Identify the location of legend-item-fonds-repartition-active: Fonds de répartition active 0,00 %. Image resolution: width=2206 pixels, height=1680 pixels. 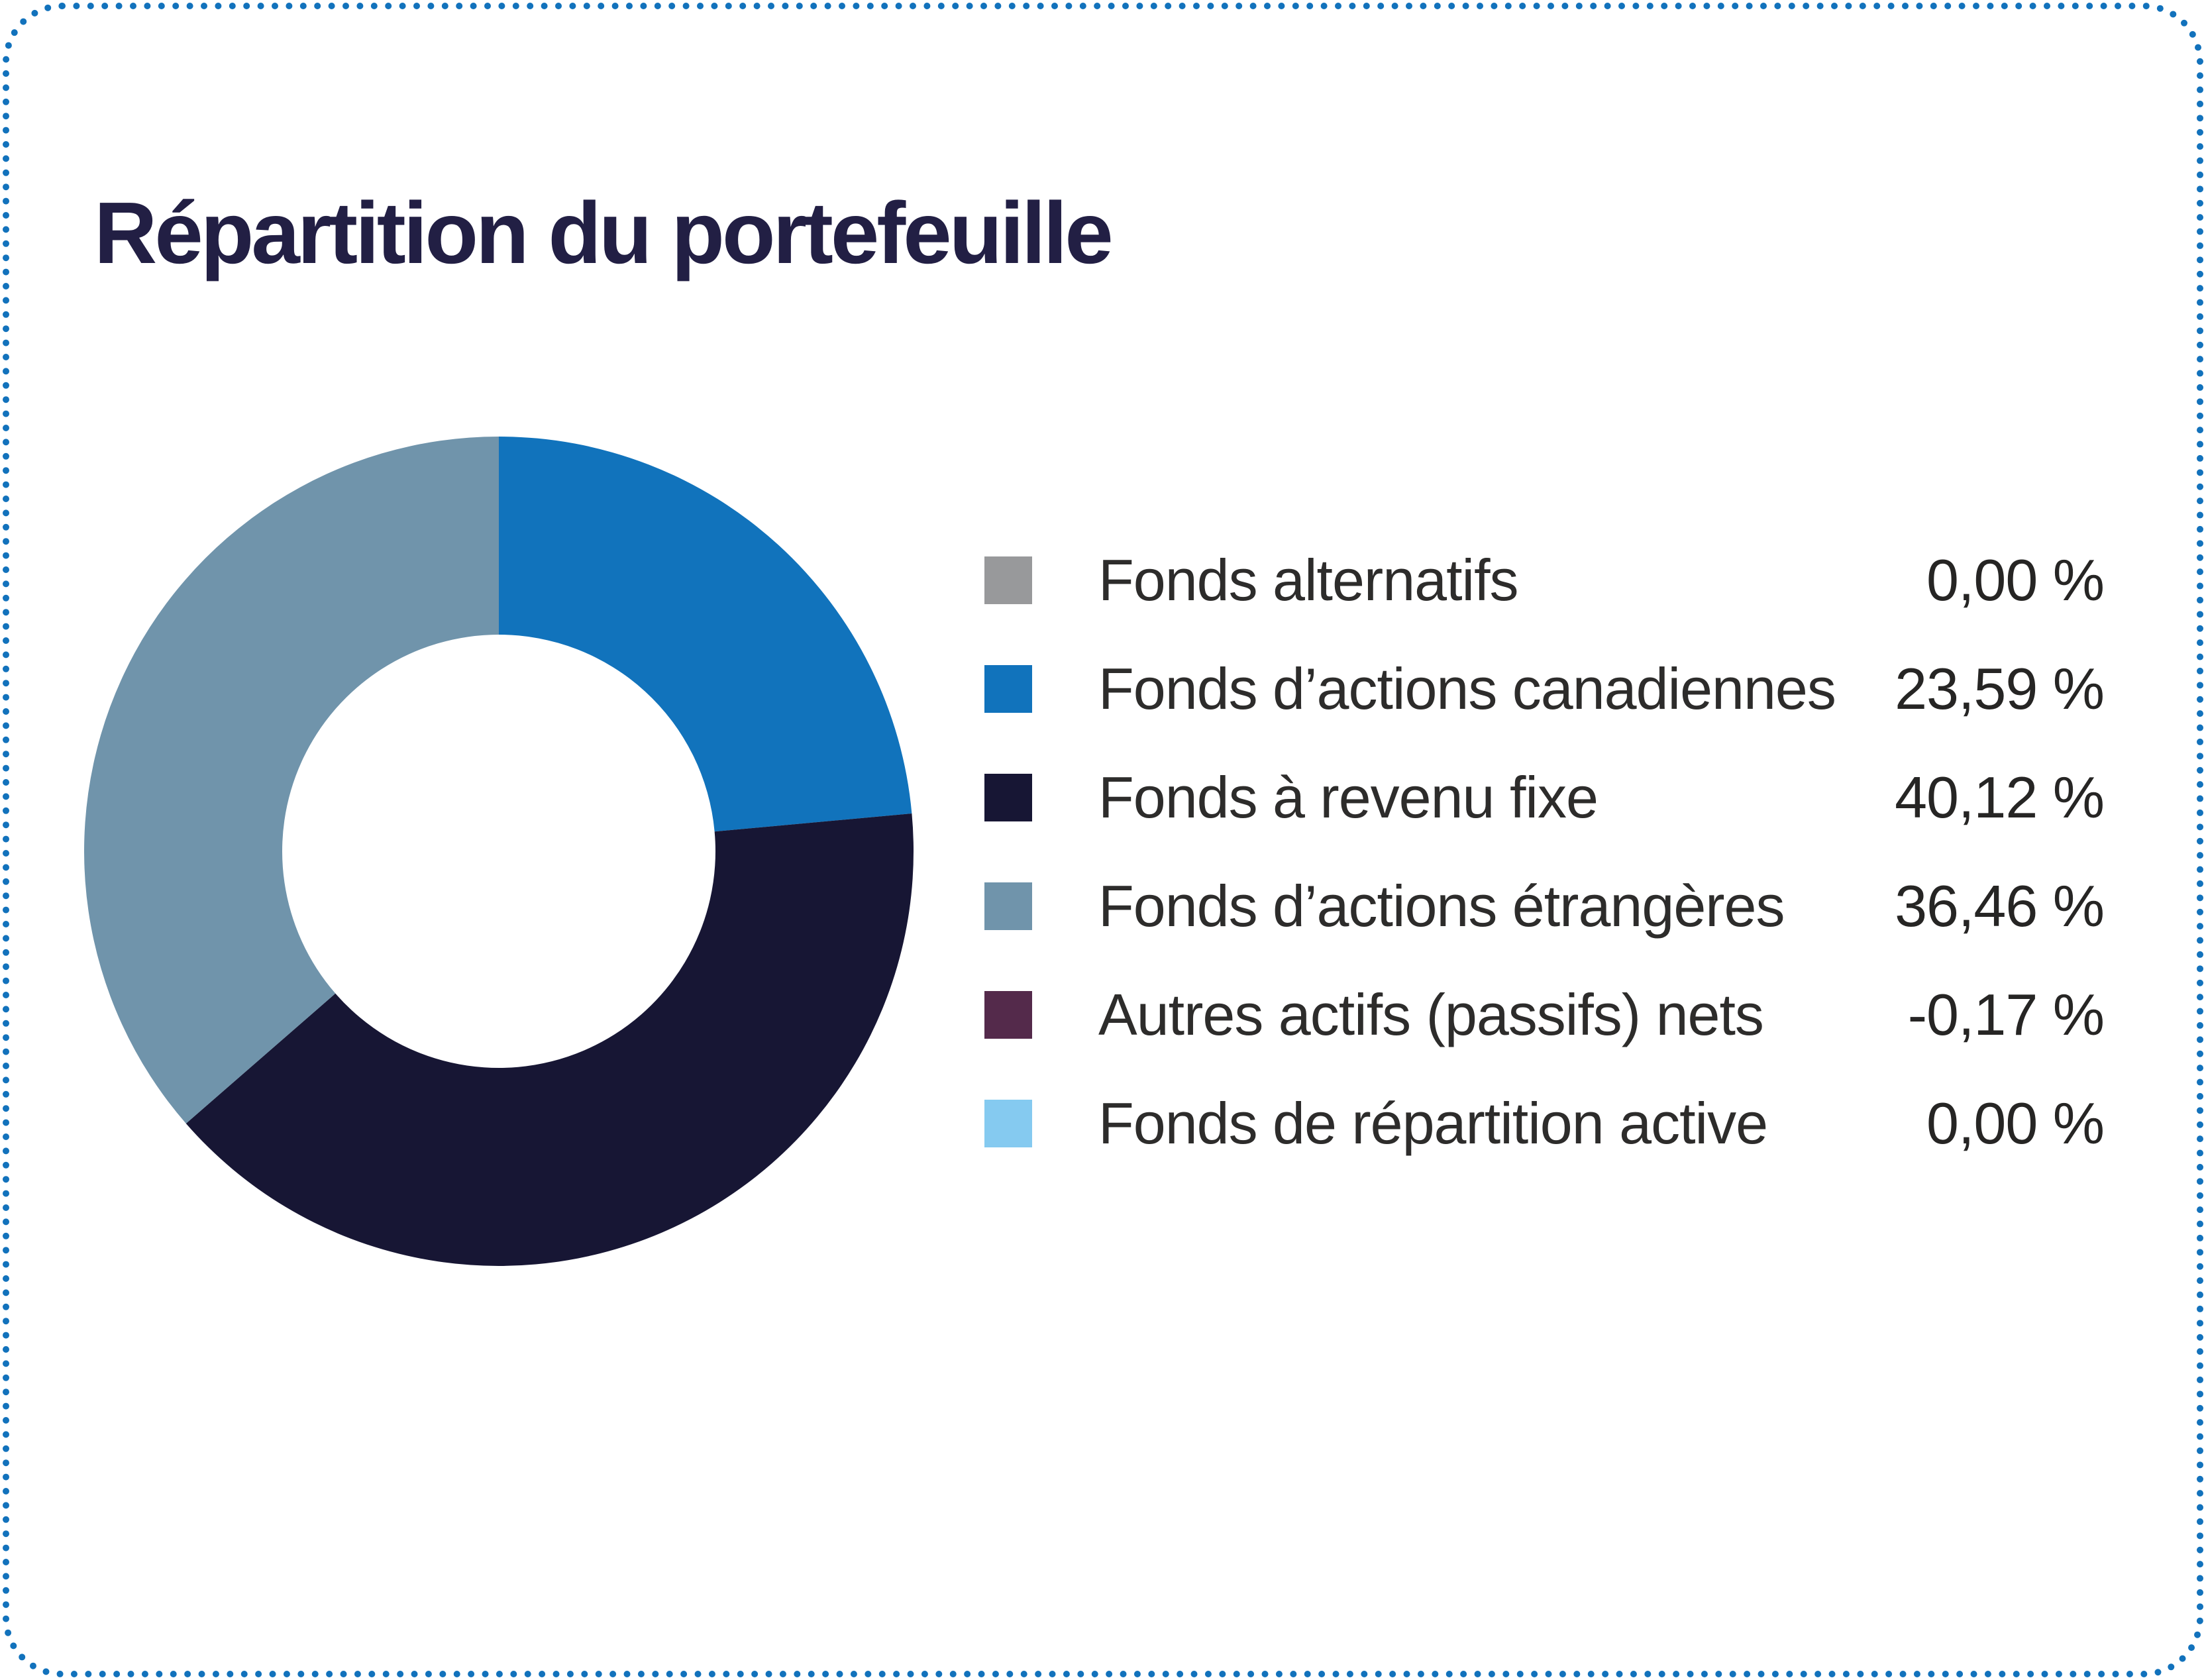
(1544, 1123).